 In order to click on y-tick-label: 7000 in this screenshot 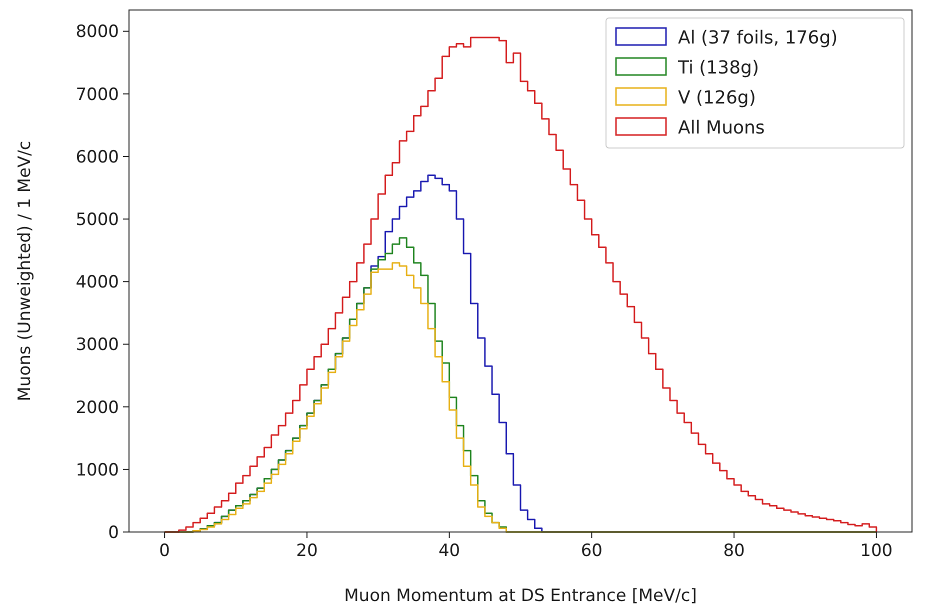, I will do `click(97, 94)`.